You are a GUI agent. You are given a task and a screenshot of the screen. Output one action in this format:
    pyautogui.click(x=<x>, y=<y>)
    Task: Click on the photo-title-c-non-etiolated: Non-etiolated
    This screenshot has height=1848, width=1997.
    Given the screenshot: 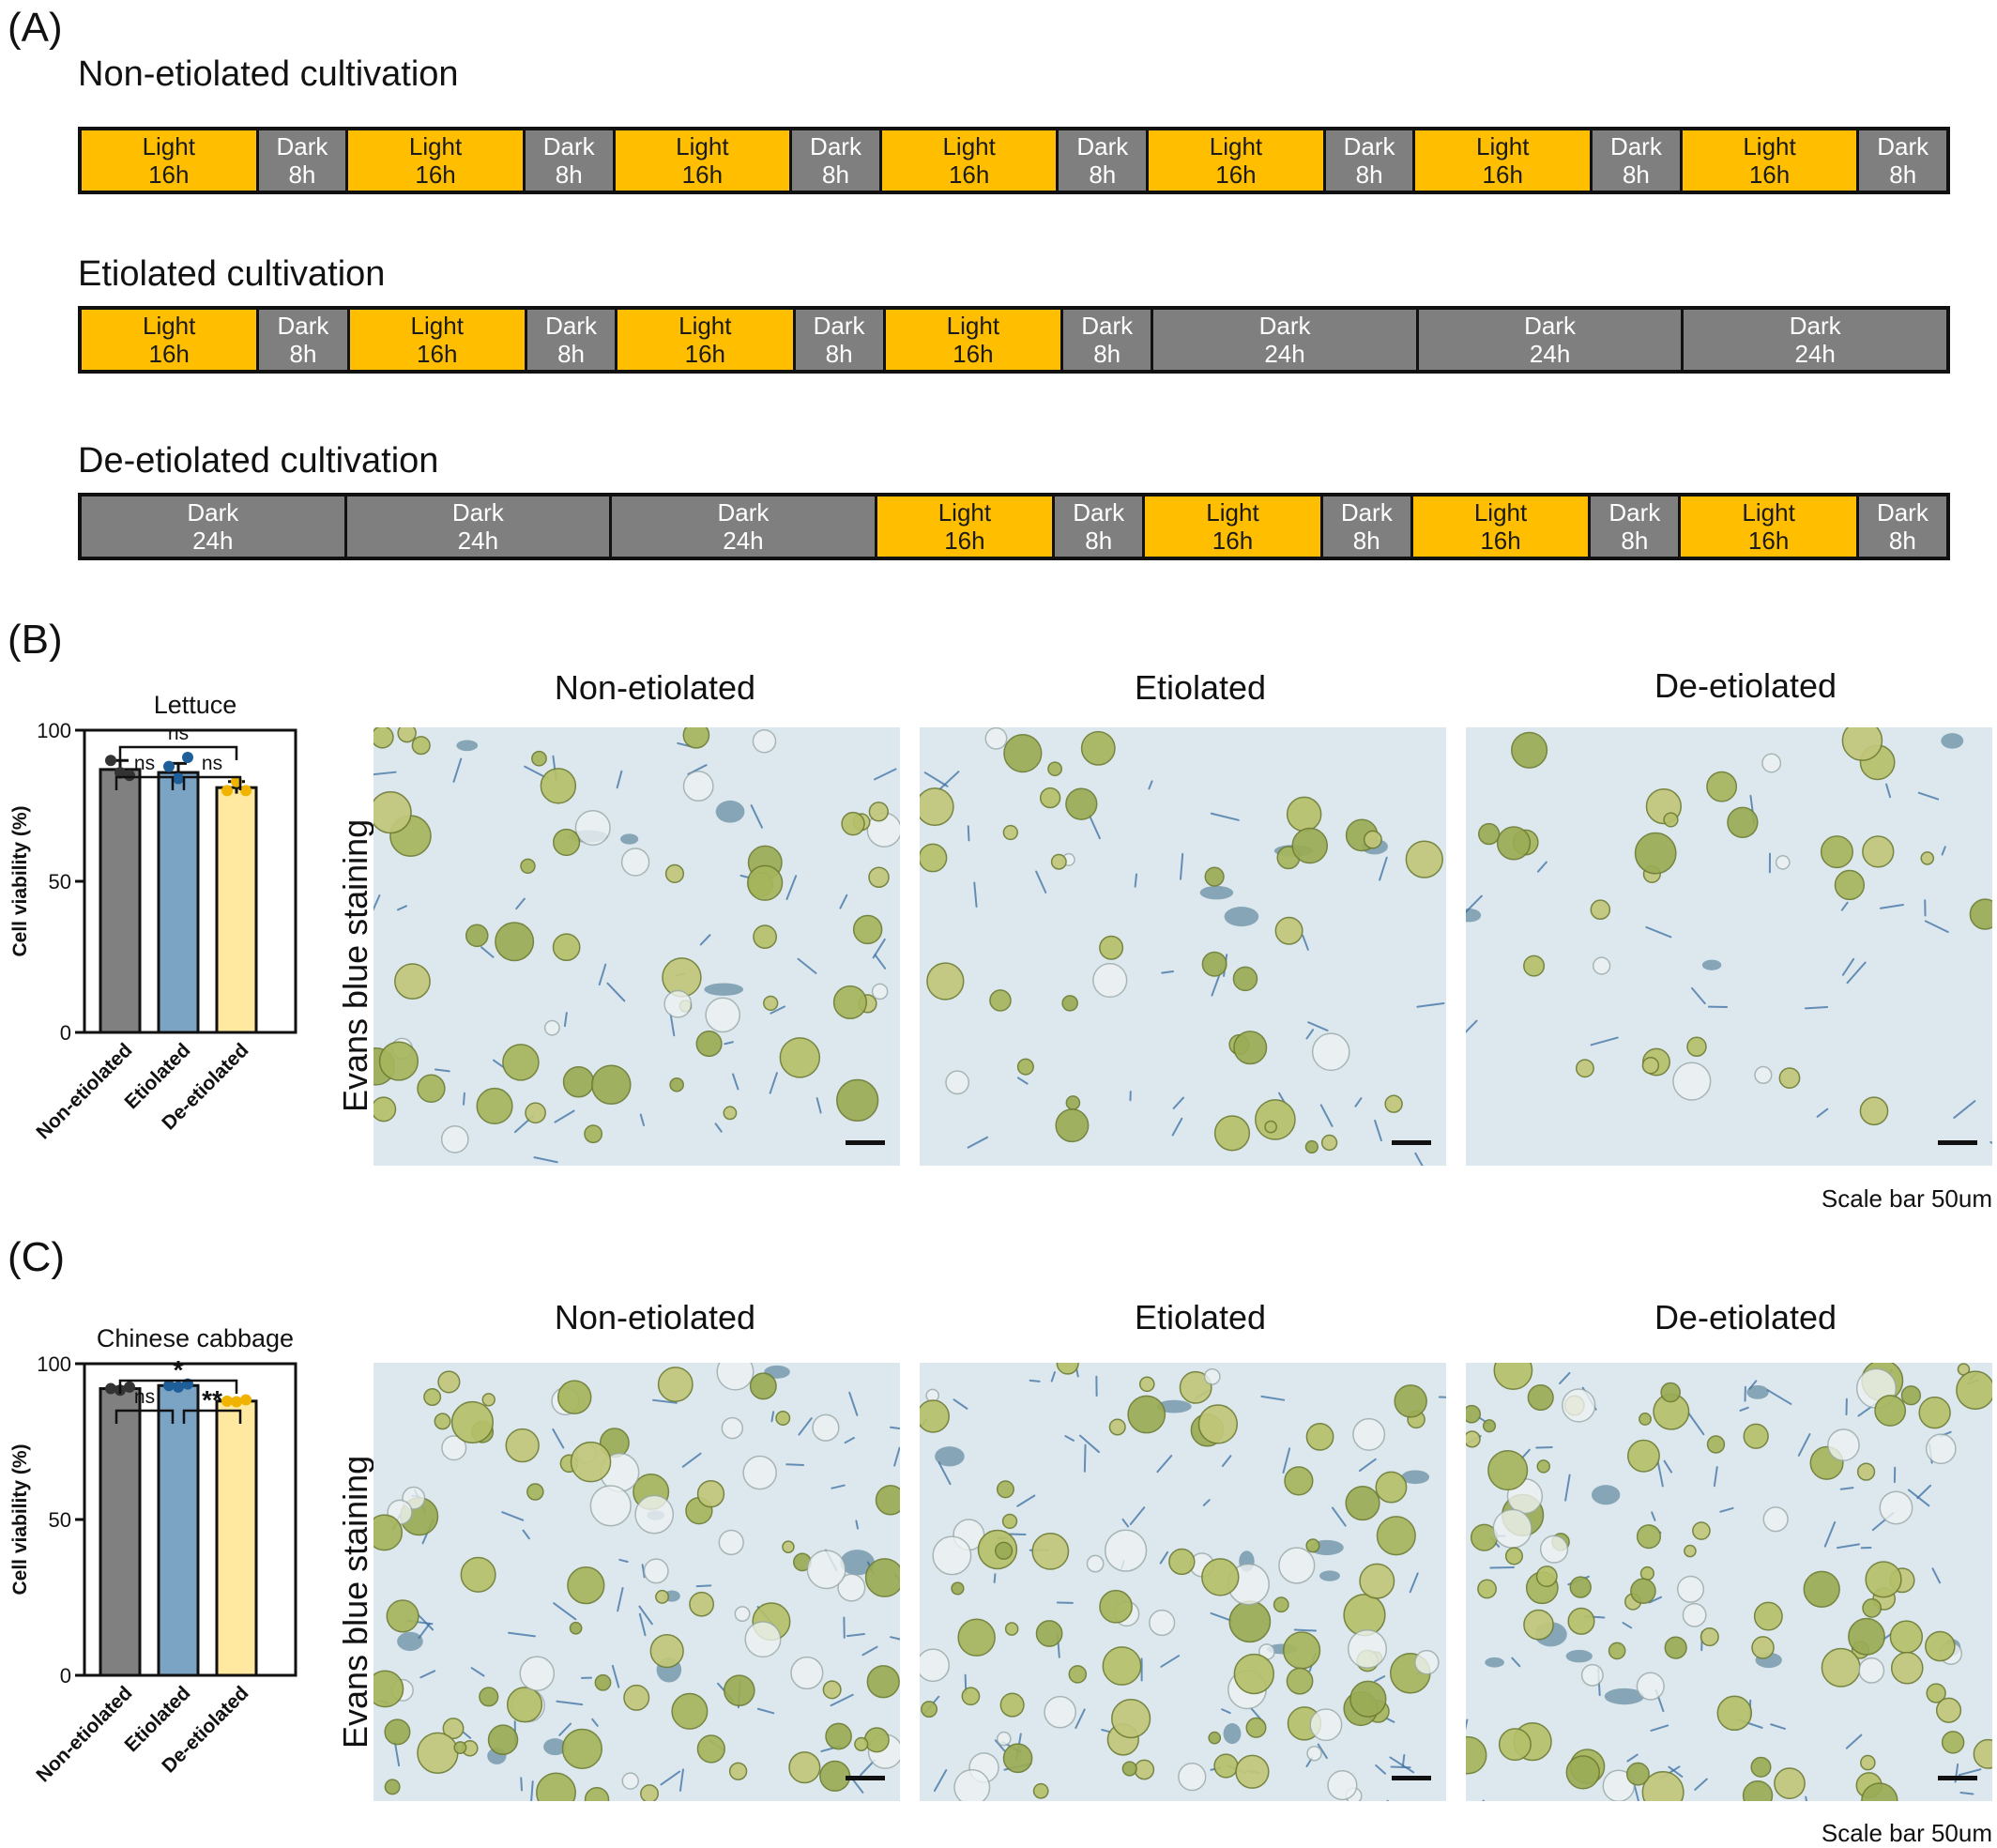 What is the action you would take?
    pyautogui.click(x=655, y=1317)
    